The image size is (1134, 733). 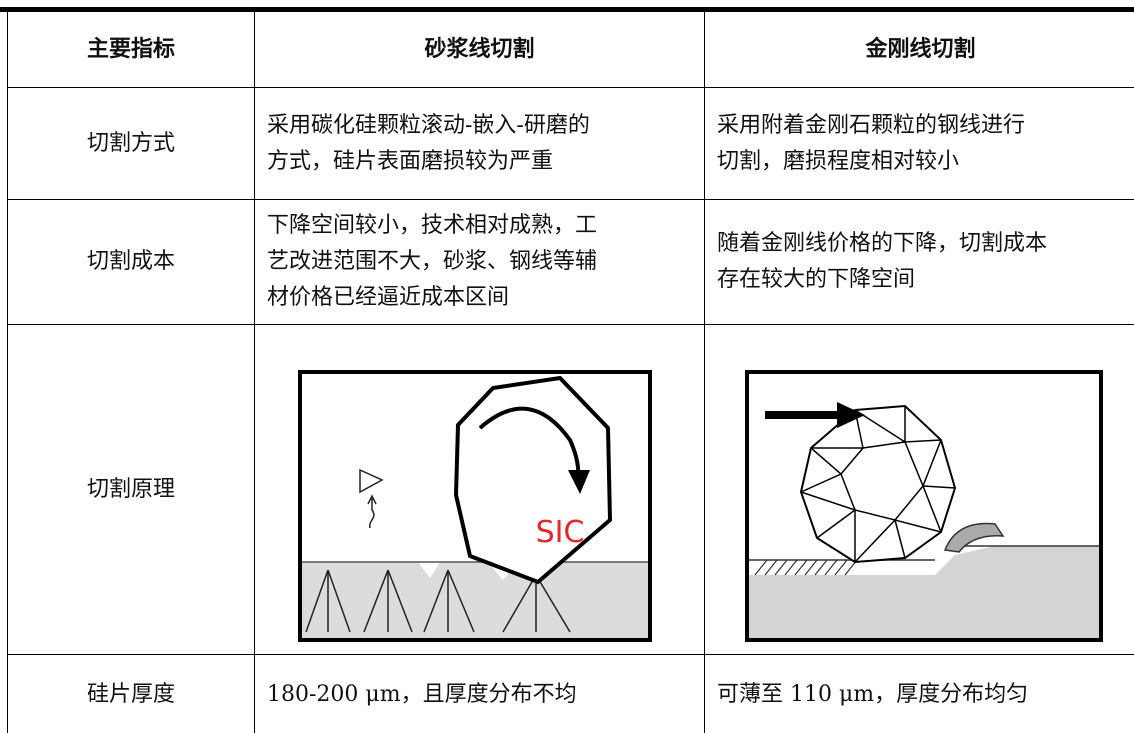 I want to click on line: 180-200 μm，且厚度分布不均, so click(x=422, y=694).